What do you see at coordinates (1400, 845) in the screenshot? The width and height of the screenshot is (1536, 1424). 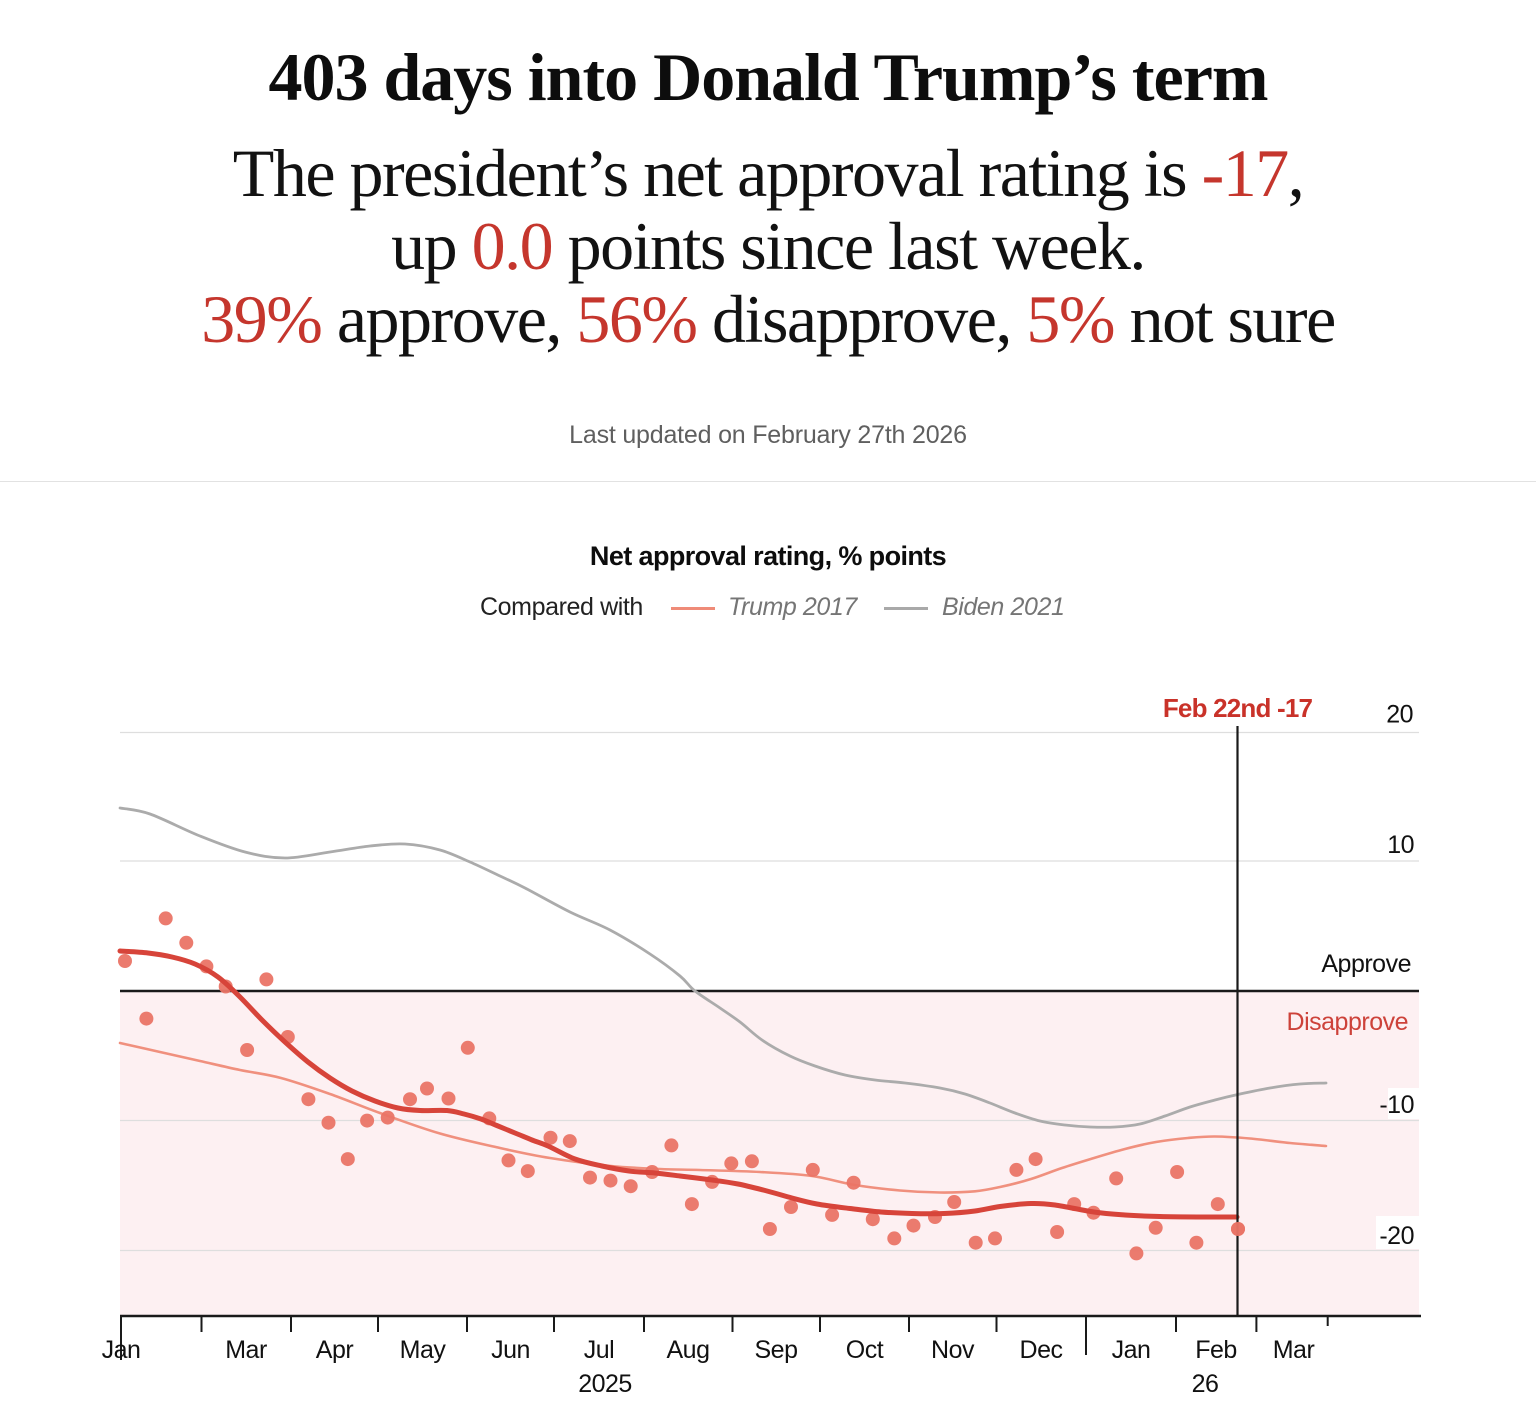 I see `svg-text: 10` at bounding box center [1400, 845].